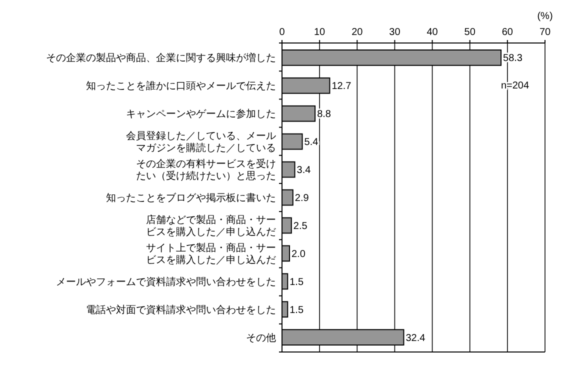  What do you see at coordinates (302, 198) in the screenshot?
I see `data-label: 2.9` at bounding box center [302, 198].